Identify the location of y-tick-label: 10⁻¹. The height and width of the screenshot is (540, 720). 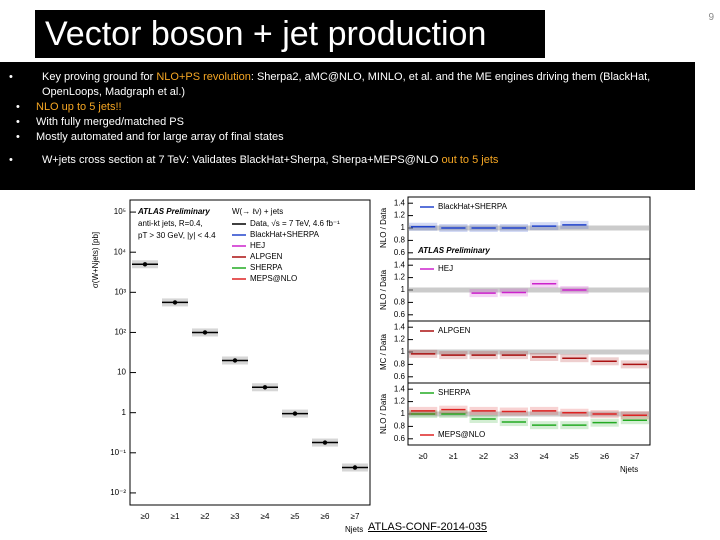
(118, 452).